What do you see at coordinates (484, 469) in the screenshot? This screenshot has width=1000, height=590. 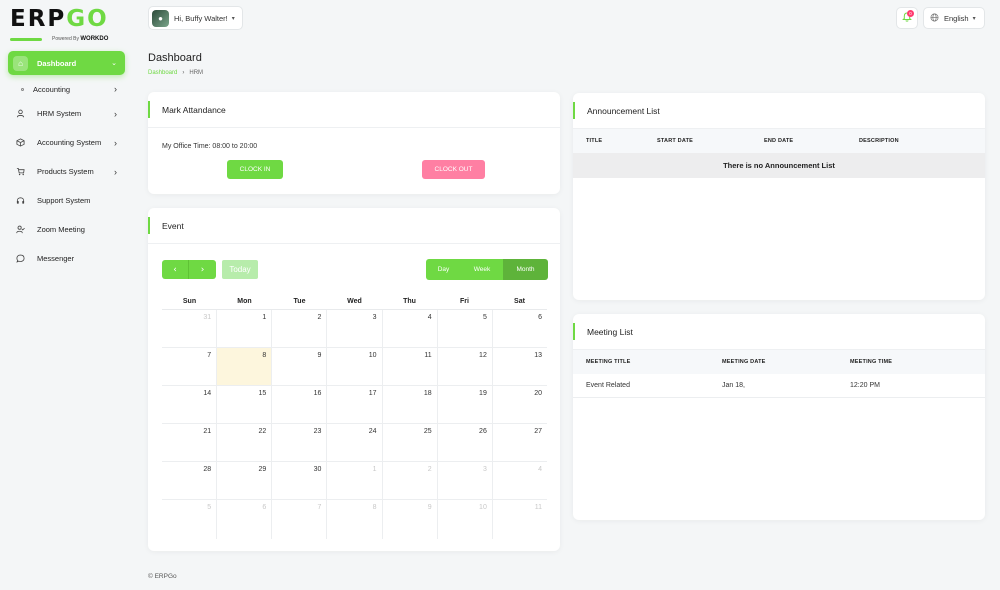 I see `calendar-day-number: 3` at bounding box center [484, 469].